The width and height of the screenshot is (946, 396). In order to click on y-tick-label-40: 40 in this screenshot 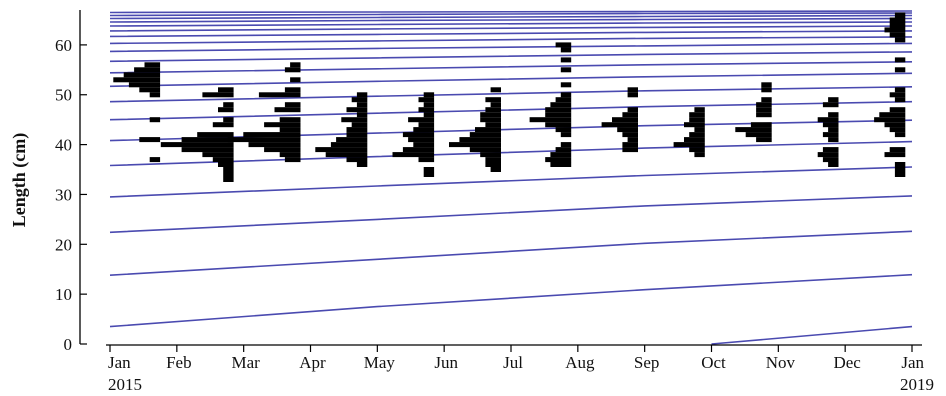, I will do `click(63, 145)`.